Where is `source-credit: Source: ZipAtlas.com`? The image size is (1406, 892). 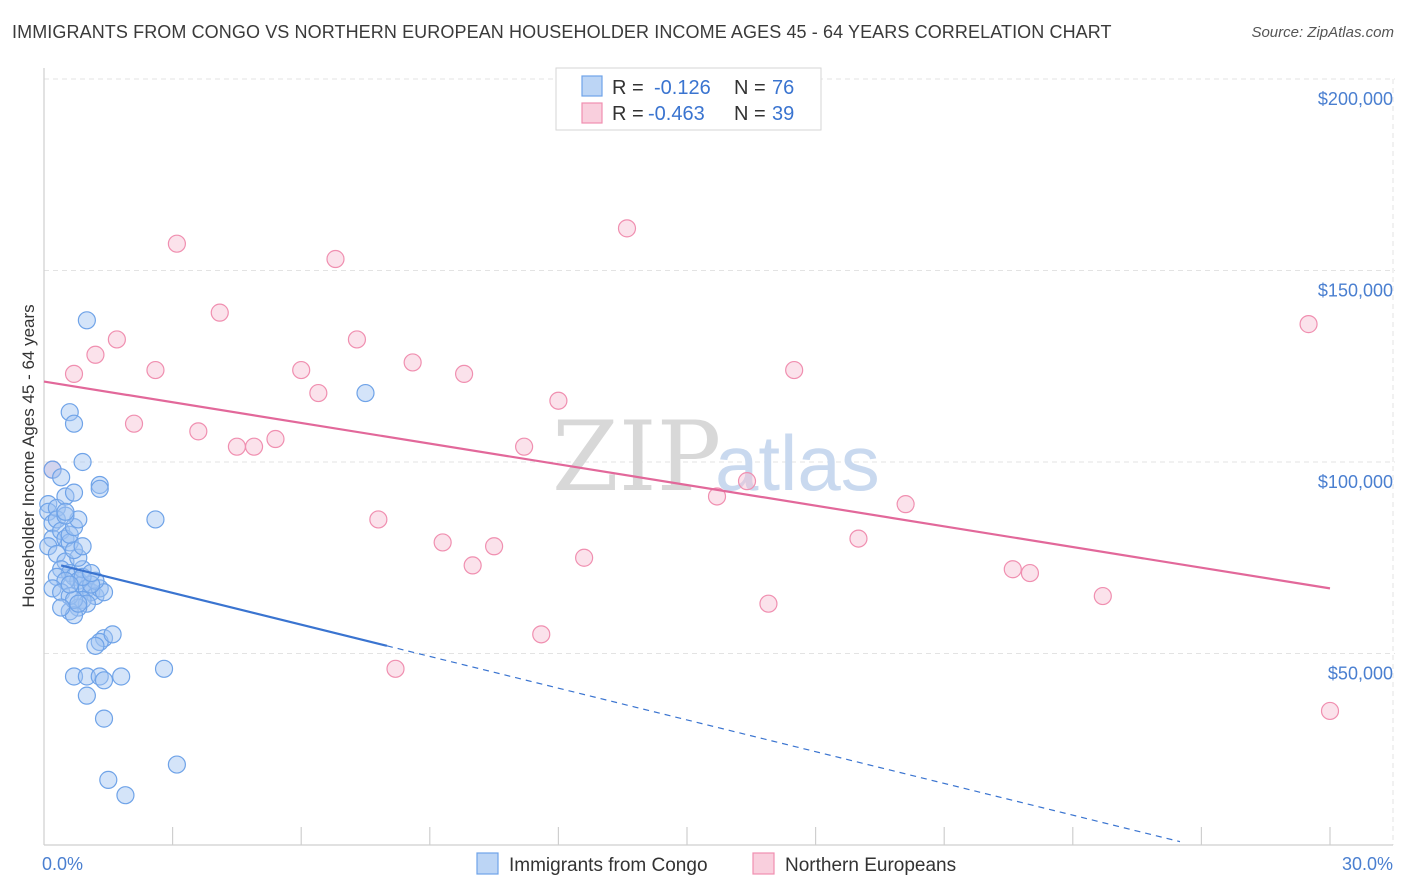
source-credit: Source: ZipAtlas.com is located at coordinates (1322, 32).